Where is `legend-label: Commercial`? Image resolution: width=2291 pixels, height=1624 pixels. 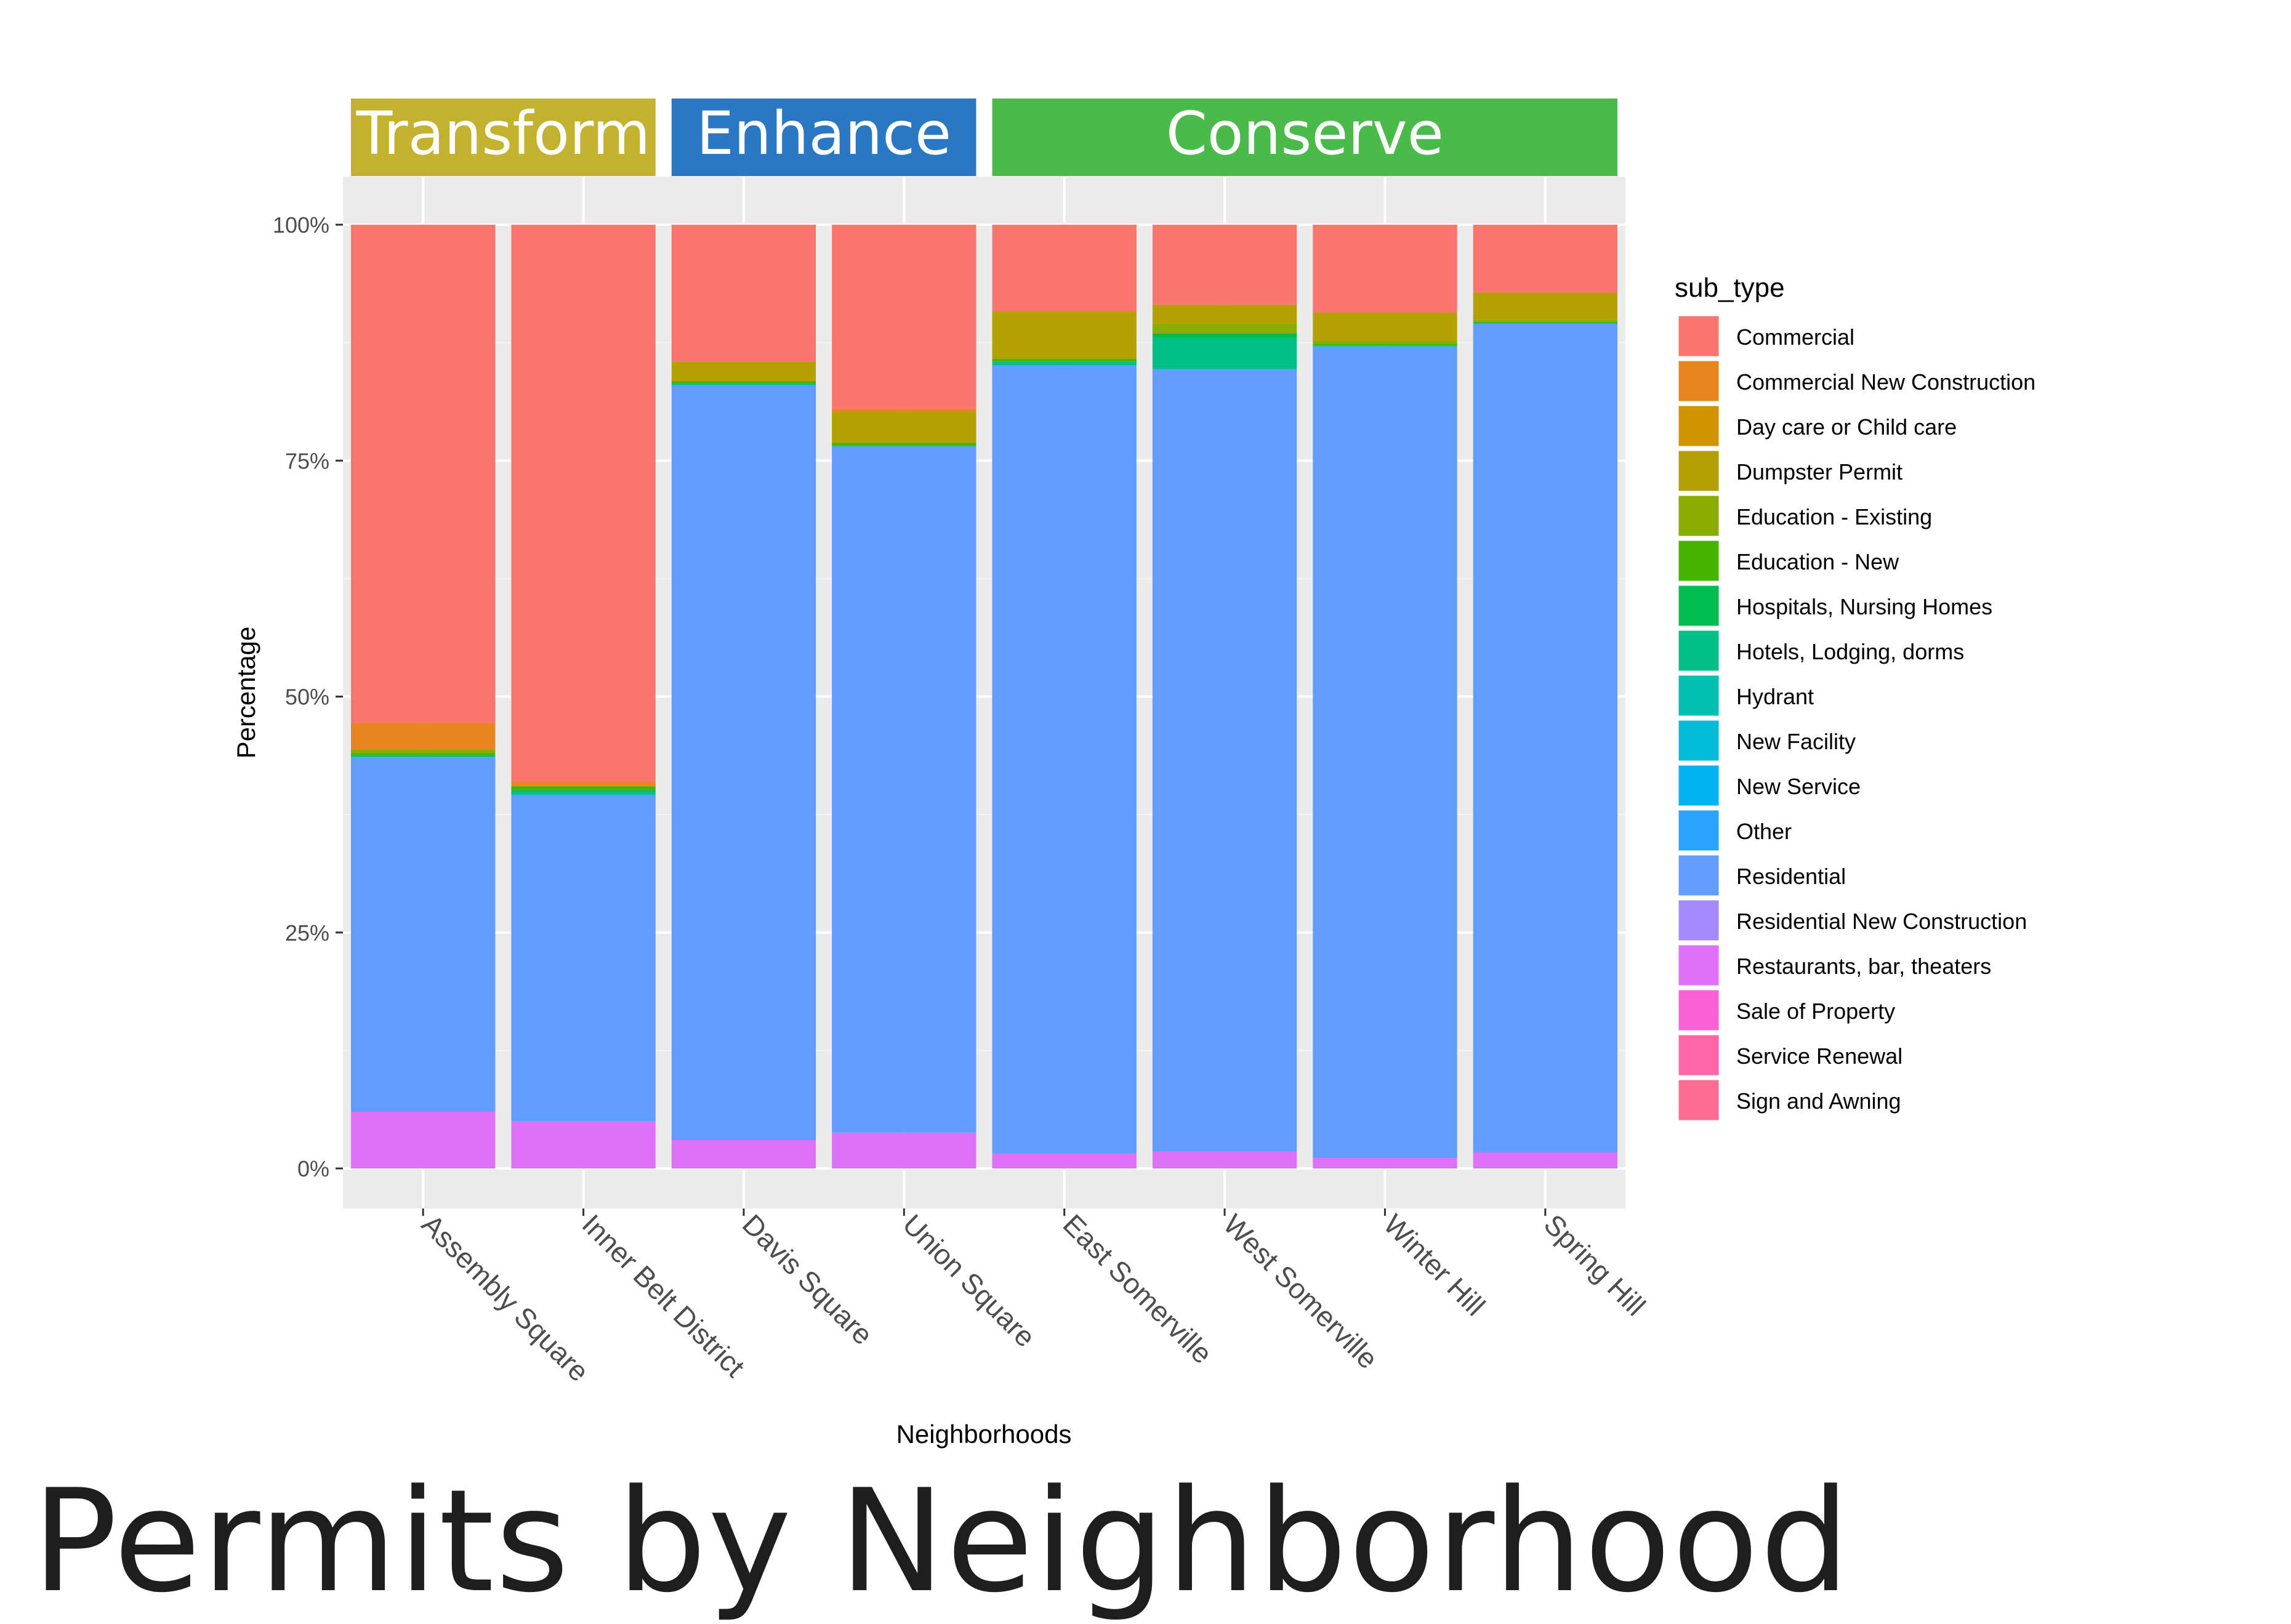
legend-label: Commercial is located at coordinates (1795, 337).